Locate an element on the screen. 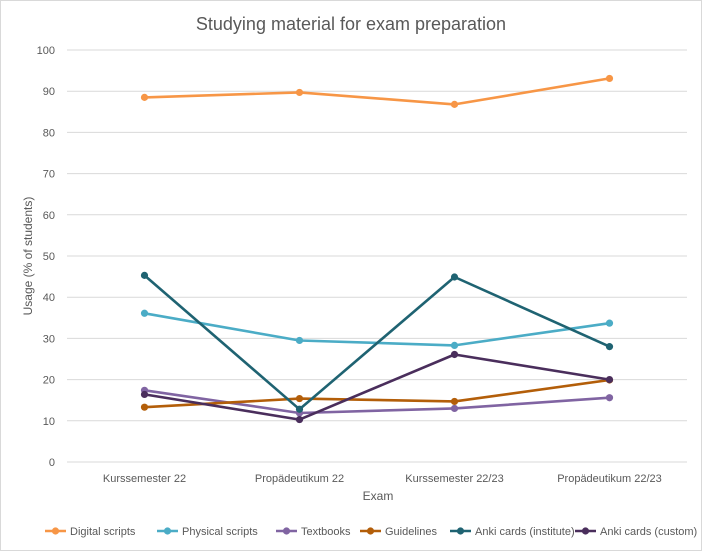 Image resolution: width=702 pixels, height=551 pixels. x-tick-label: Kurssemester 22 is located at coordinates (144, 479).